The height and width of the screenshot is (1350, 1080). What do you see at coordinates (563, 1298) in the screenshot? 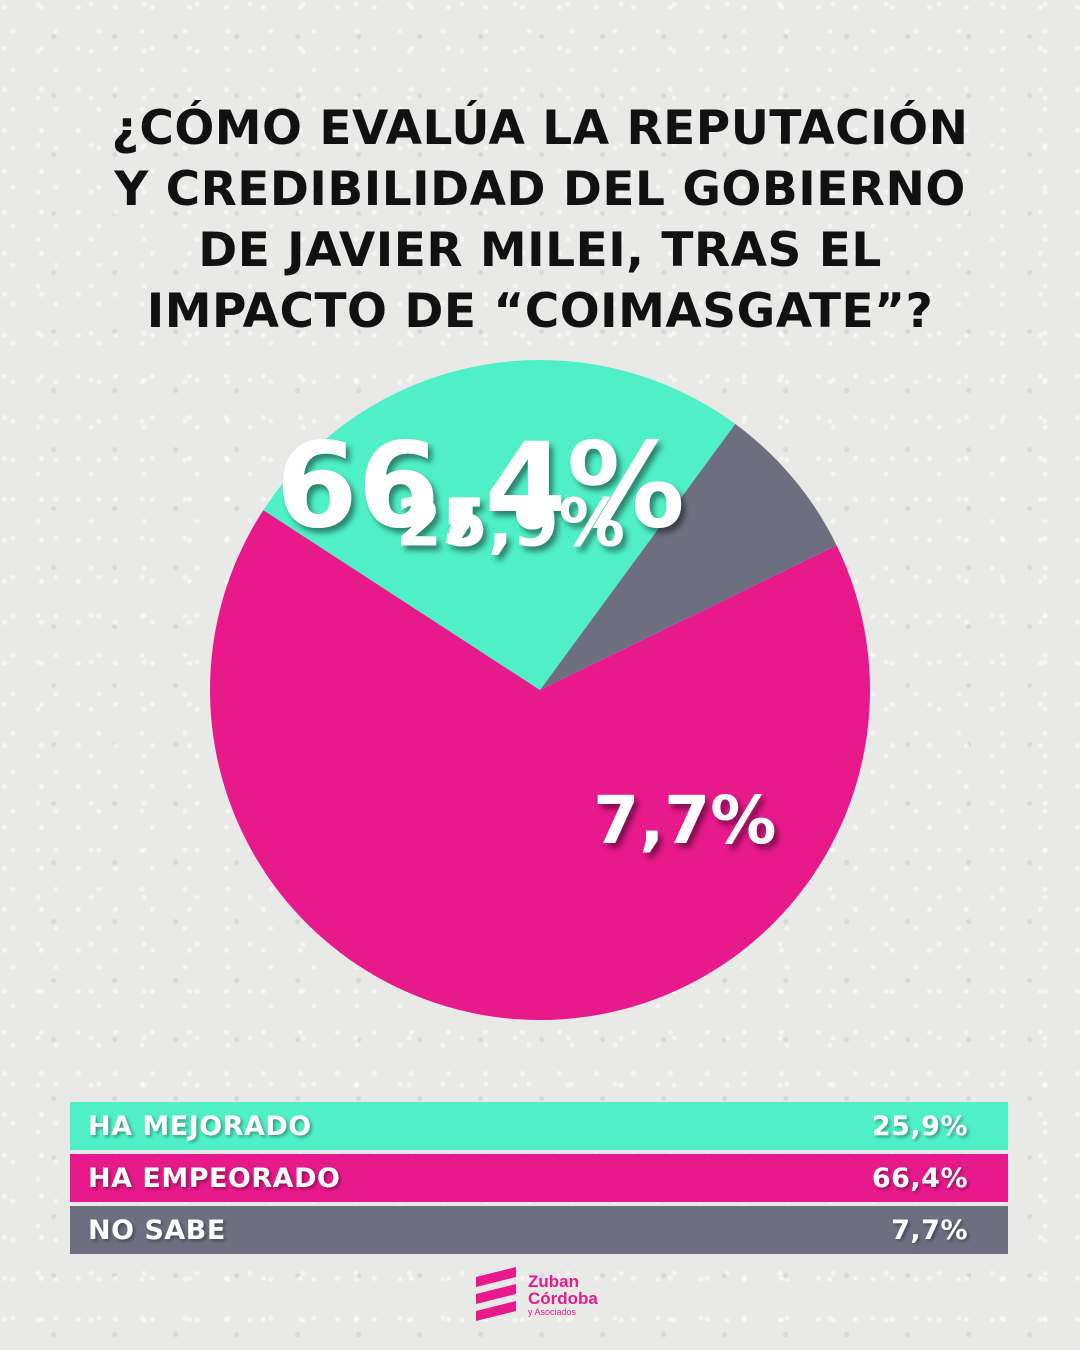
I see `logo-line-2: Córdoba` at bounding box center [563, 1298].